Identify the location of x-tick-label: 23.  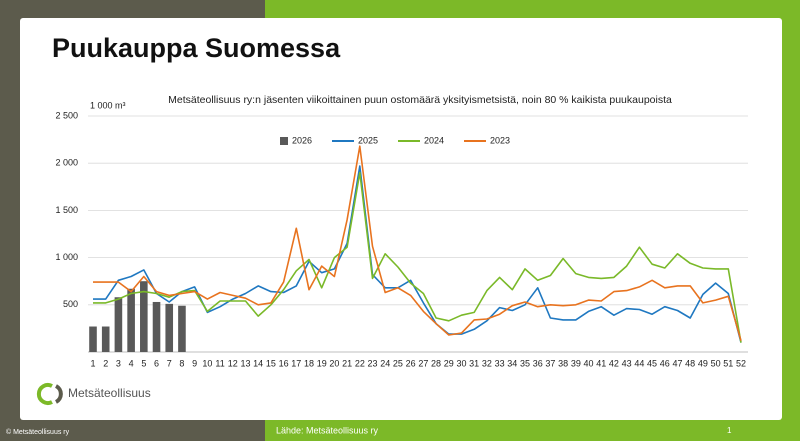
(373, 363).